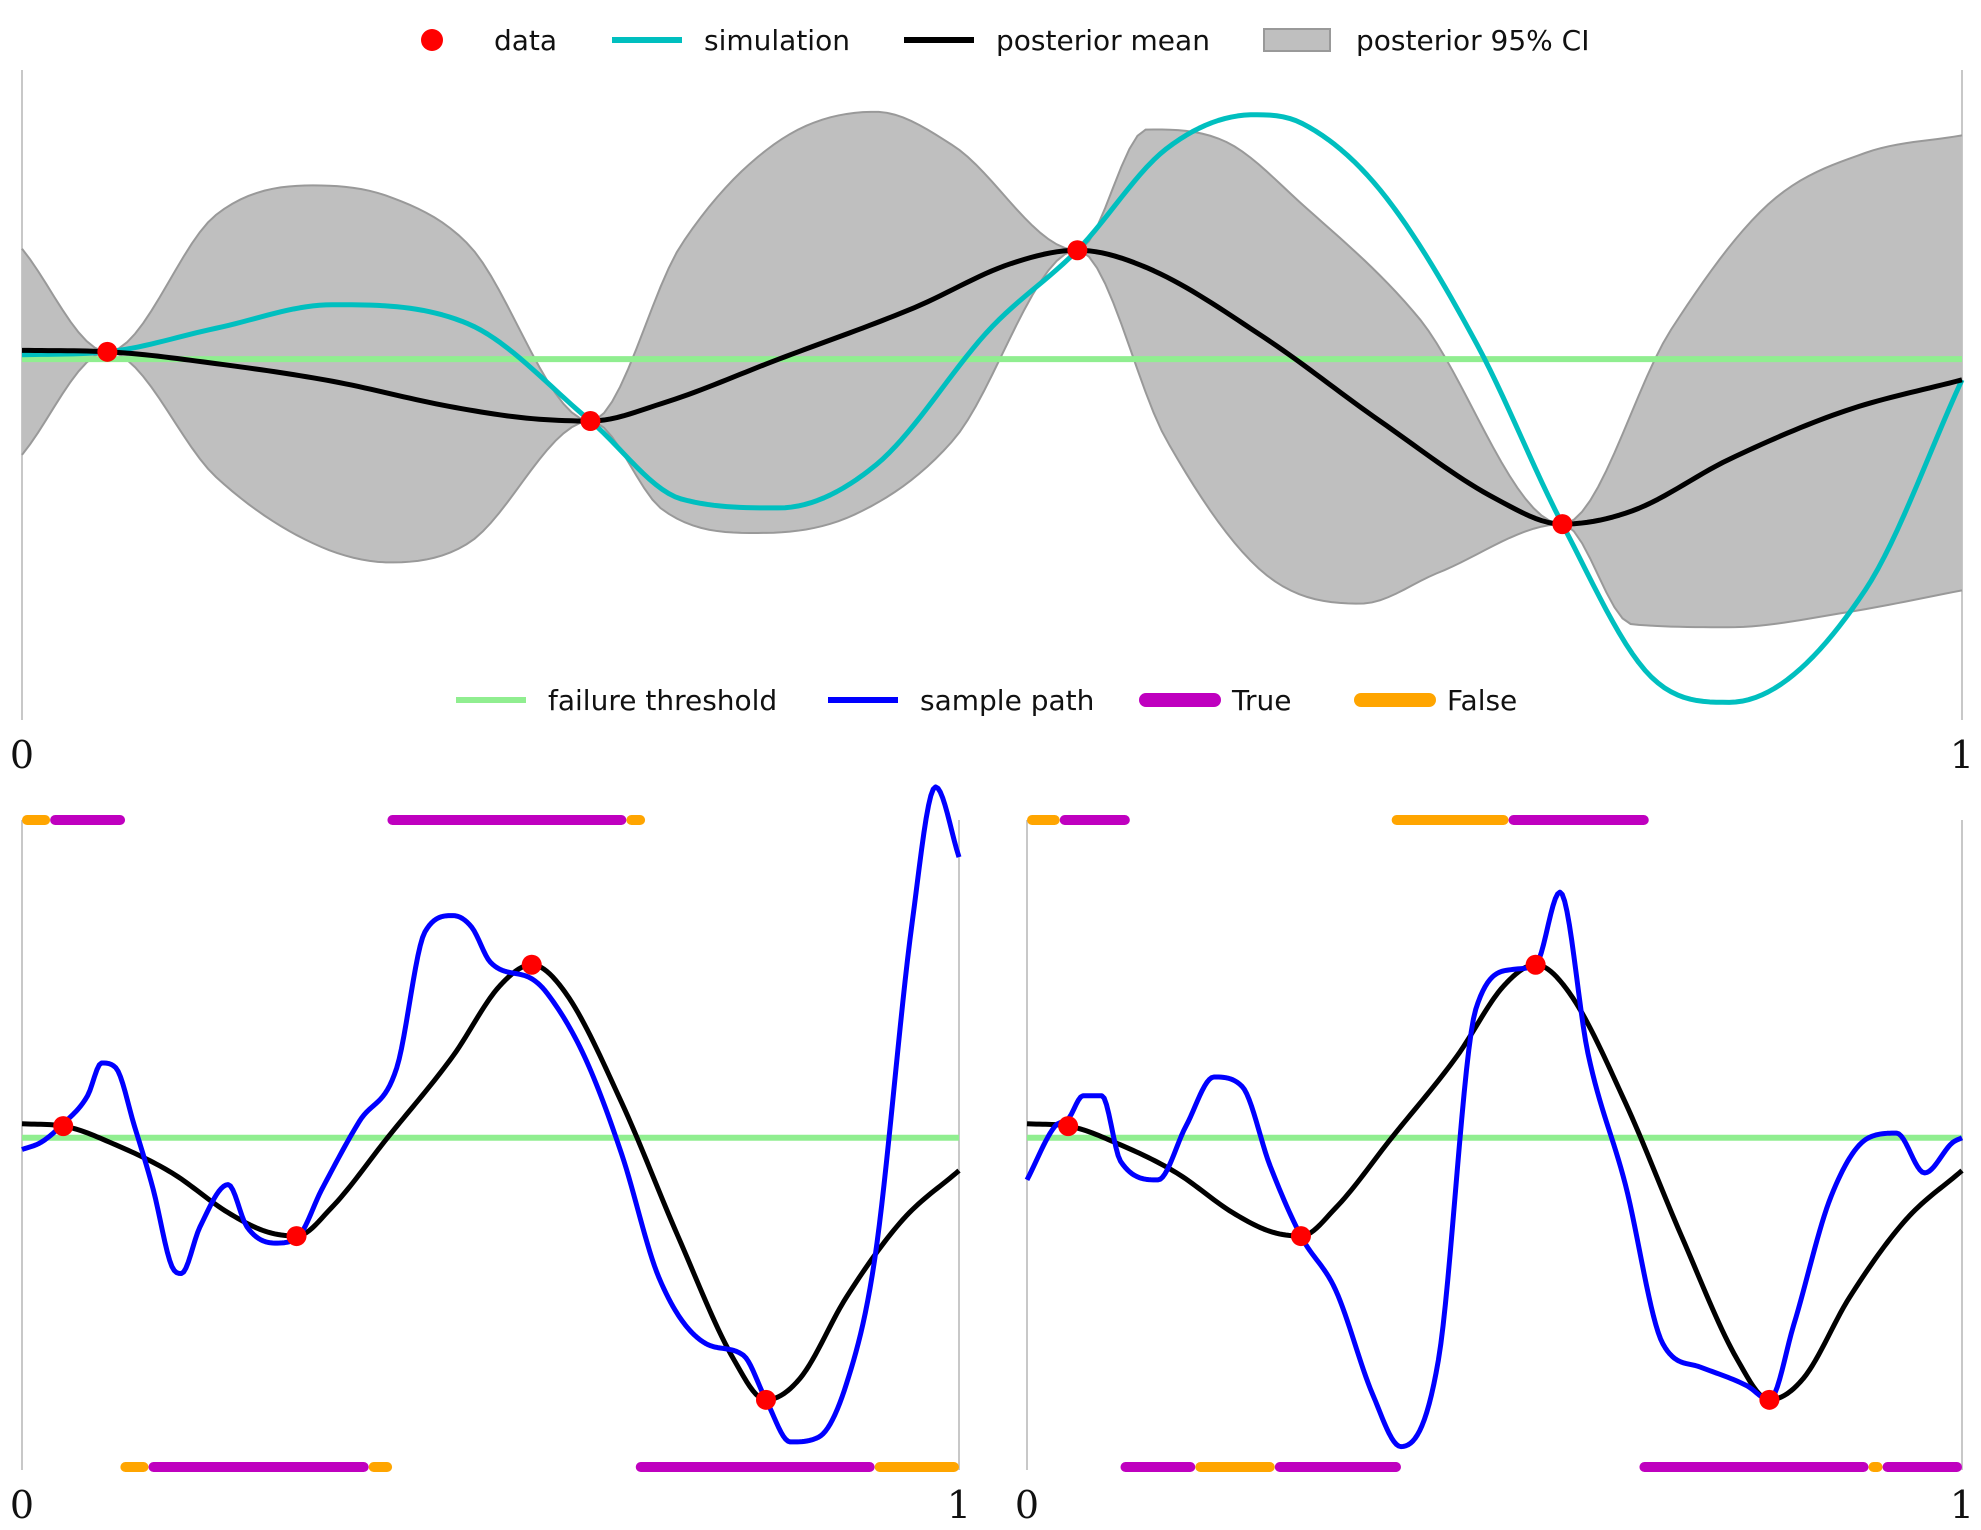 The image size is (1981, 1530). I want to click on legend-label: data, so click(525, 40).